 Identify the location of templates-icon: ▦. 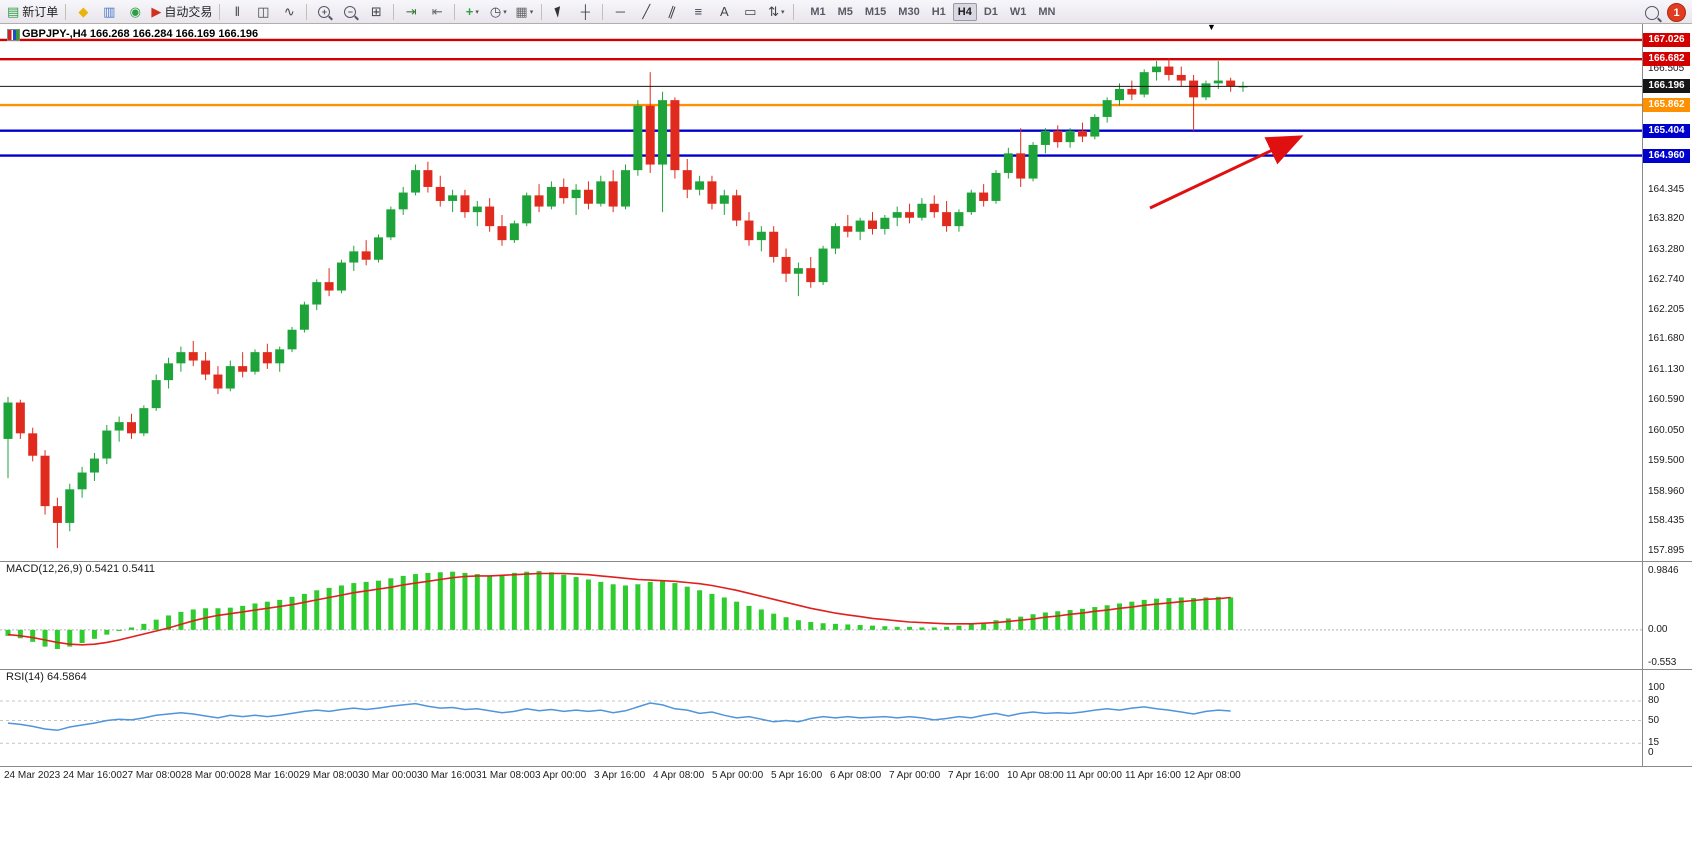
(521, 11).